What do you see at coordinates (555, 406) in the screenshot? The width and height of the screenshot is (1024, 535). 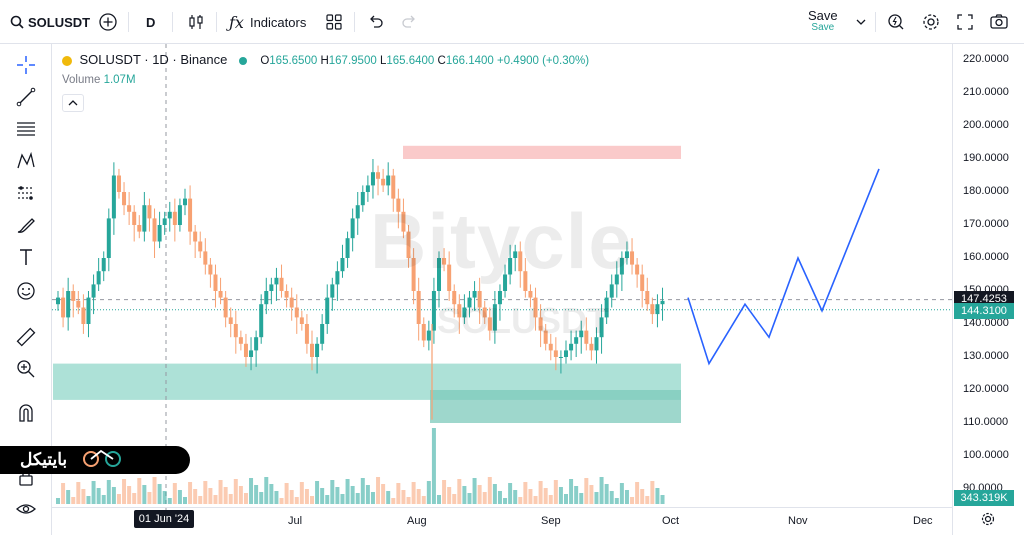 I see `zone-support-low` at bounding box center [555, 406].